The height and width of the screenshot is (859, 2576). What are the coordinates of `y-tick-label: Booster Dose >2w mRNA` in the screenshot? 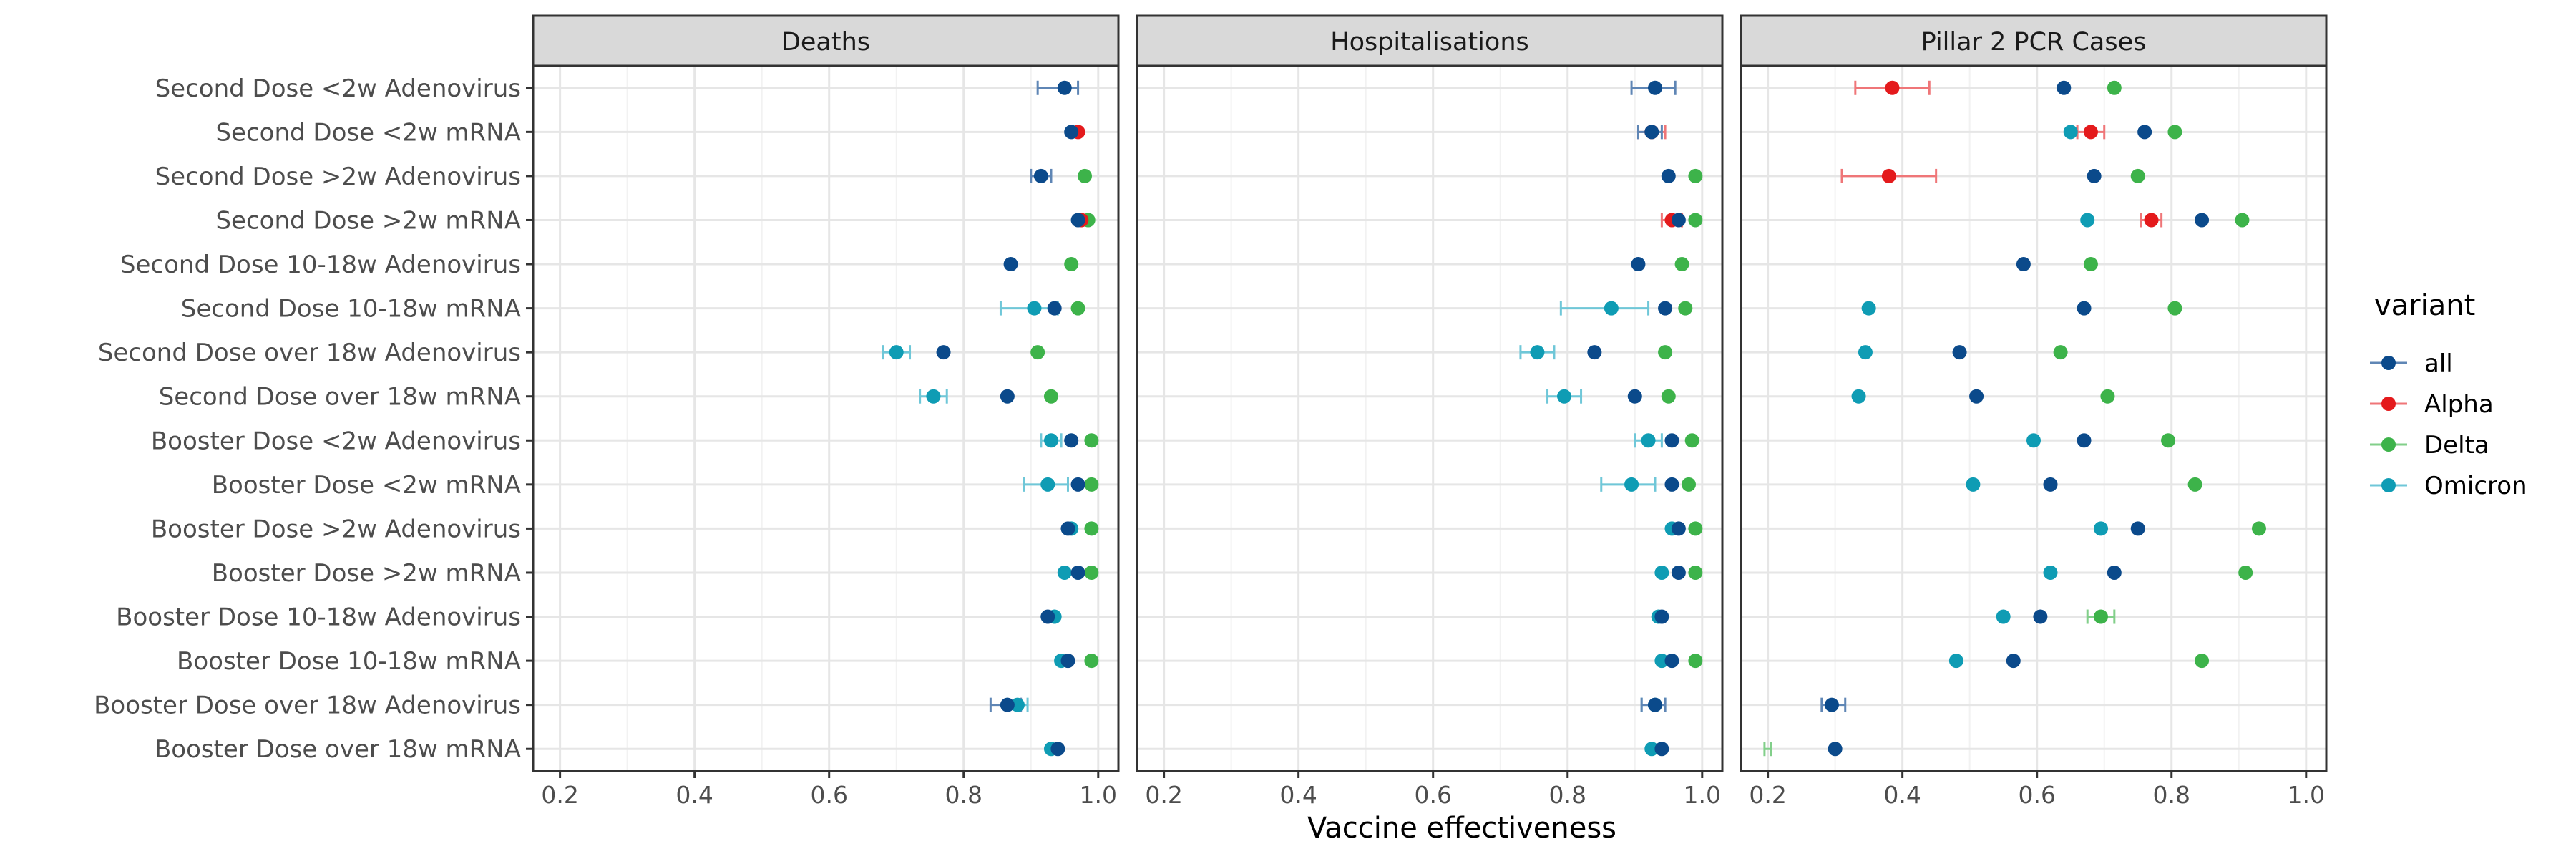 It's located at (366, 573).